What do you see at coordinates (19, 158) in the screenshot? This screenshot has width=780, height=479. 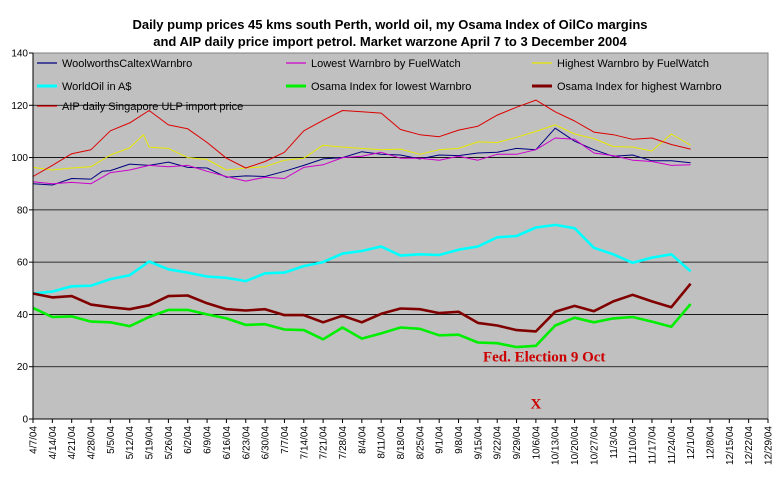 I see `y-tick-label: 100` at bounding box center [19, 158].